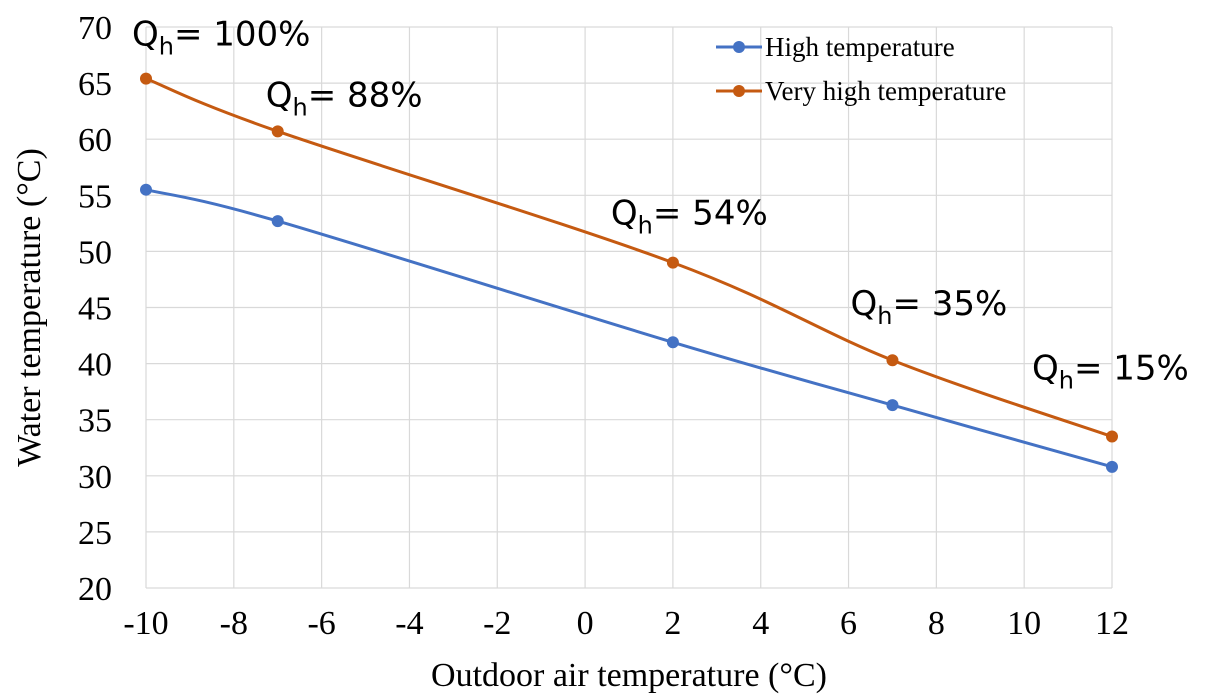  Describe the element at coordinates (936, 623) in the screenshot. I see `x-tick-label: 8` at that location.